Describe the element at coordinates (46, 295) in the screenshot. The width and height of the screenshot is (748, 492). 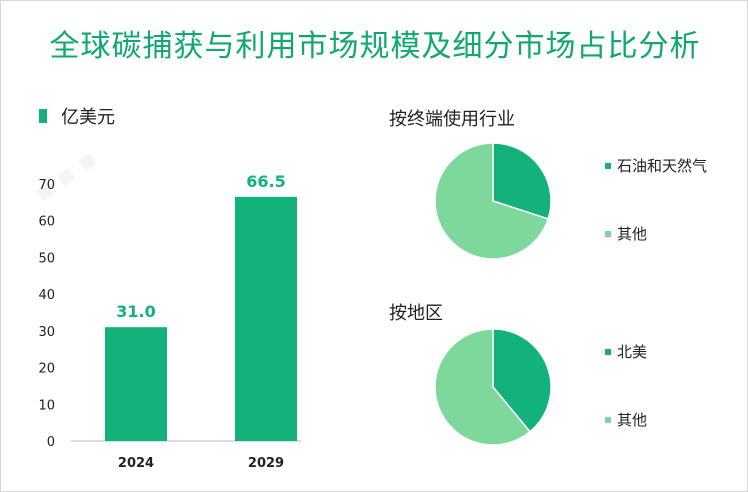
I see `y-tick-label-4: 40` at that location.